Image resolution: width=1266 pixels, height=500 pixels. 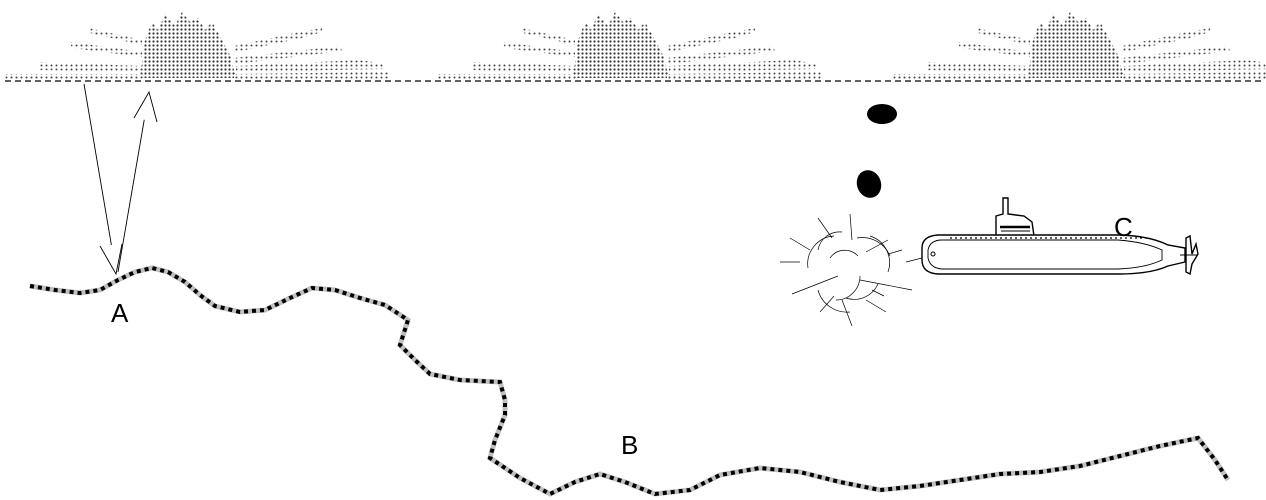 I want to click on label-c: C, so click(x=1123, y=227).